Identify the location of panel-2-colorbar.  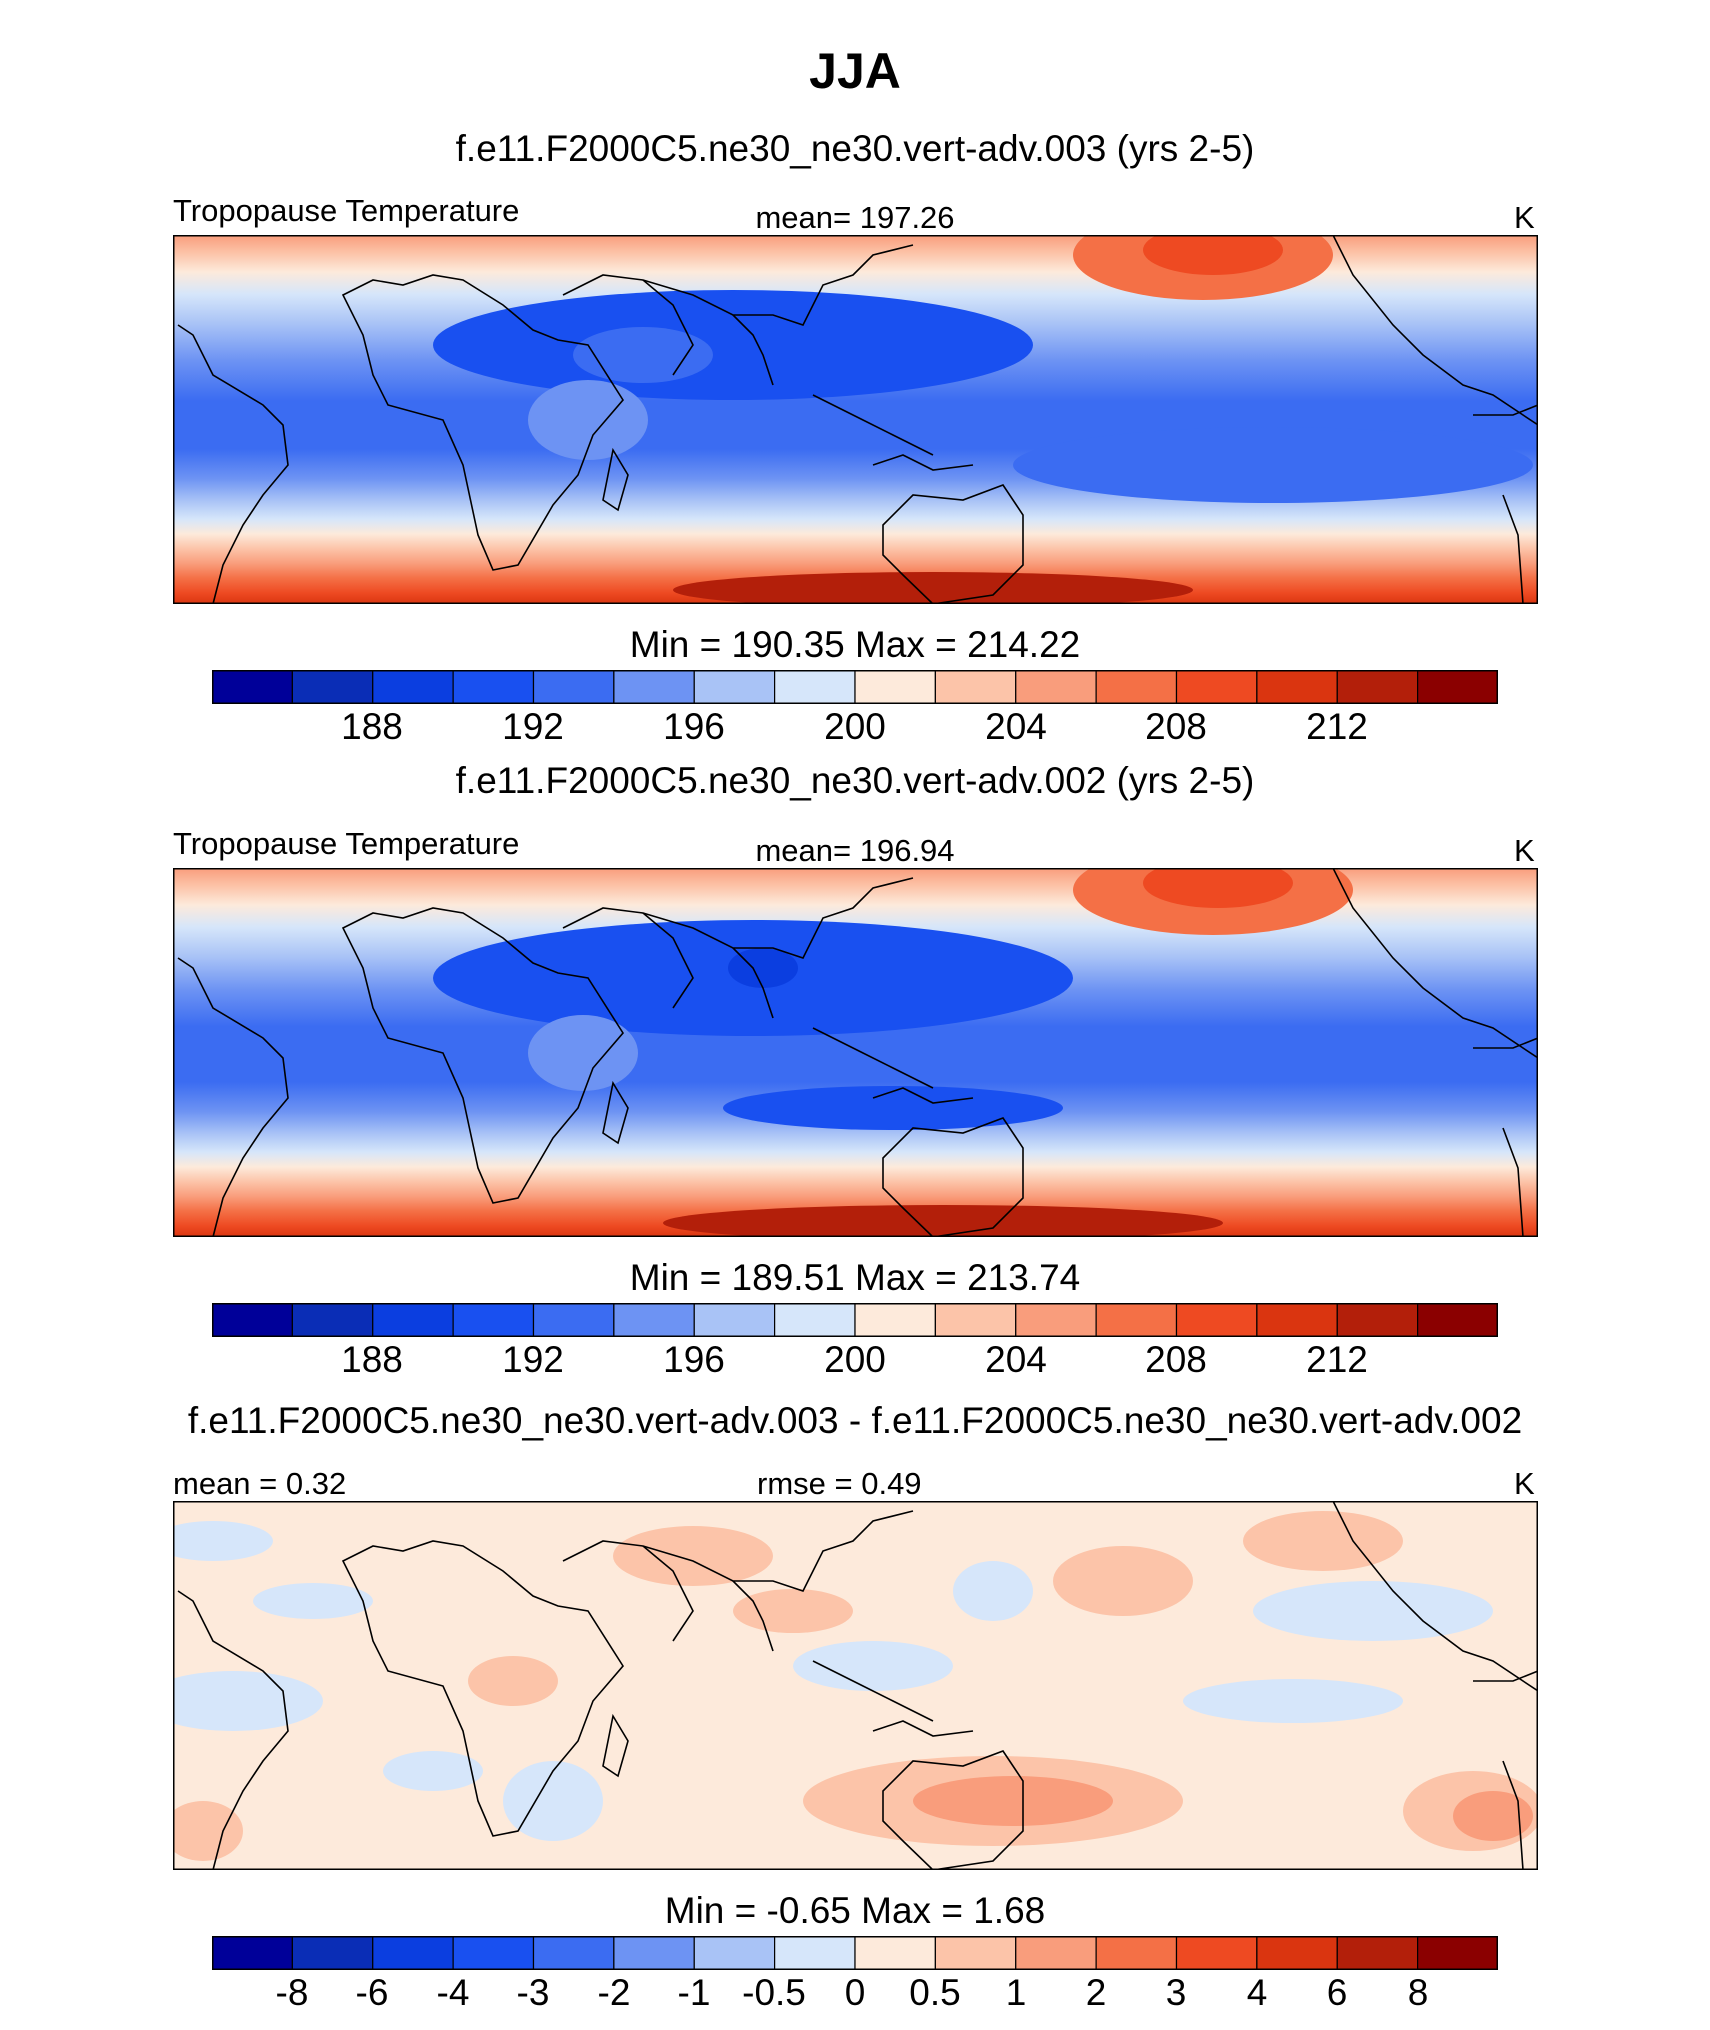
(855, 1320).